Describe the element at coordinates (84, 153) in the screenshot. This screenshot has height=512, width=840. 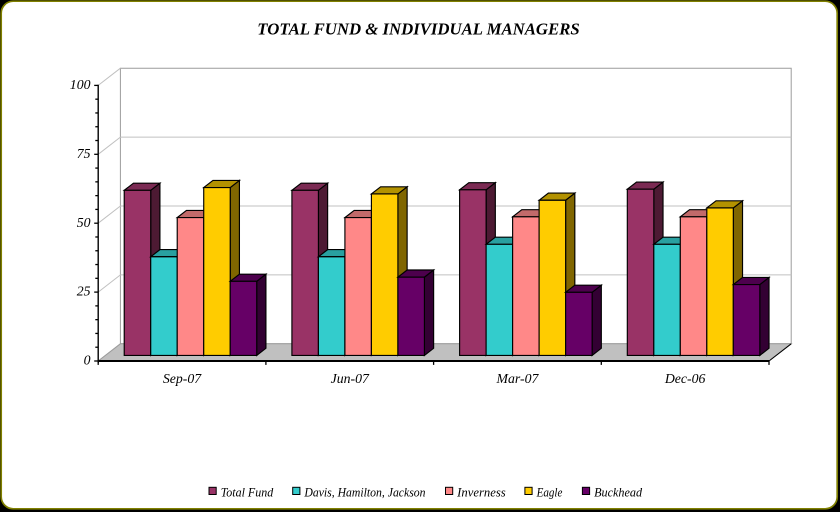
I see `svg-text: 75` at that location.